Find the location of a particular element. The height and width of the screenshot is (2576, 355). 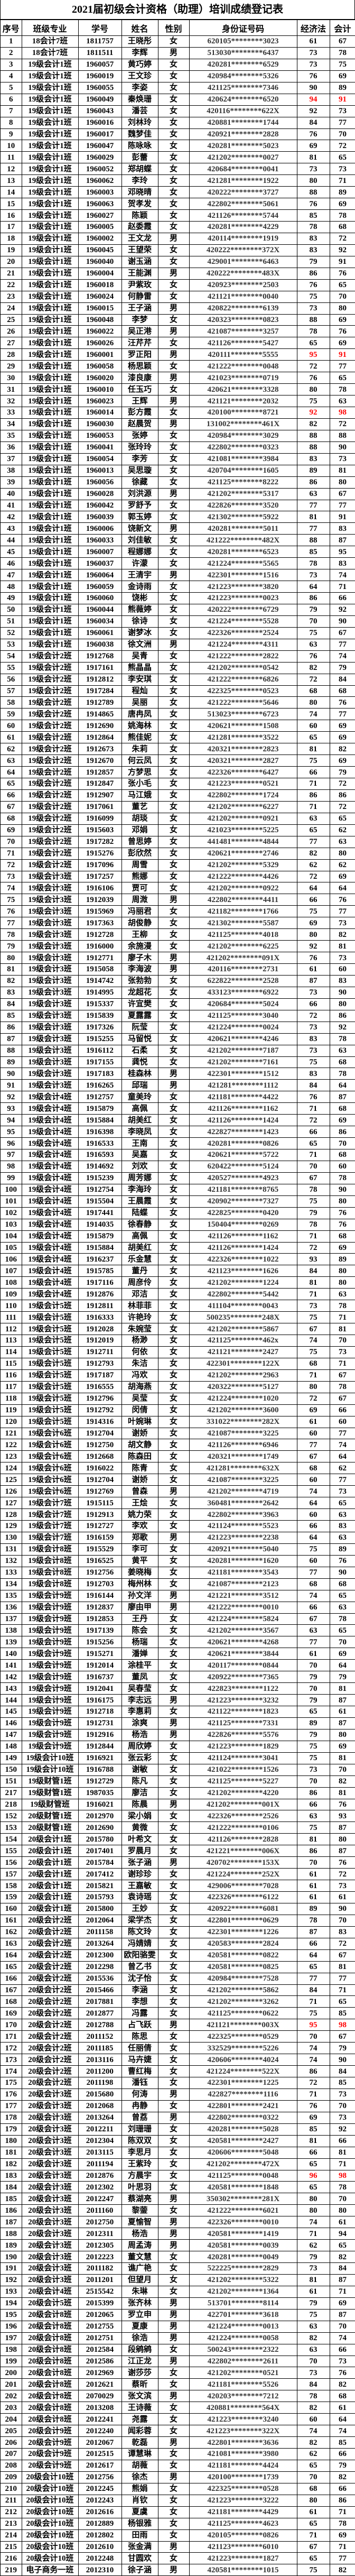

student-id-cell: 1912750 is located at coordinates (100, 1445).